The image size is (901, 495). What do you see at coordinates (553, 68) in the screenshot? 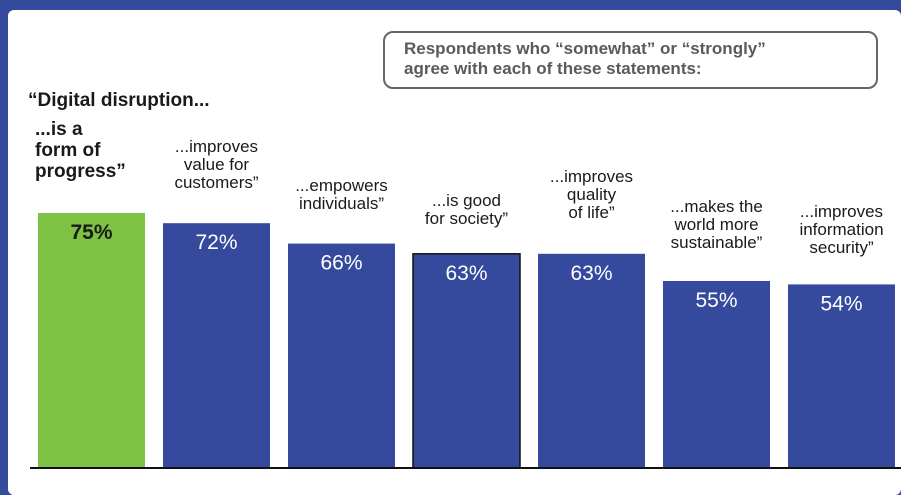
I see `note-line-2: agree with each of these statements:` at bounding box center [553, 68].